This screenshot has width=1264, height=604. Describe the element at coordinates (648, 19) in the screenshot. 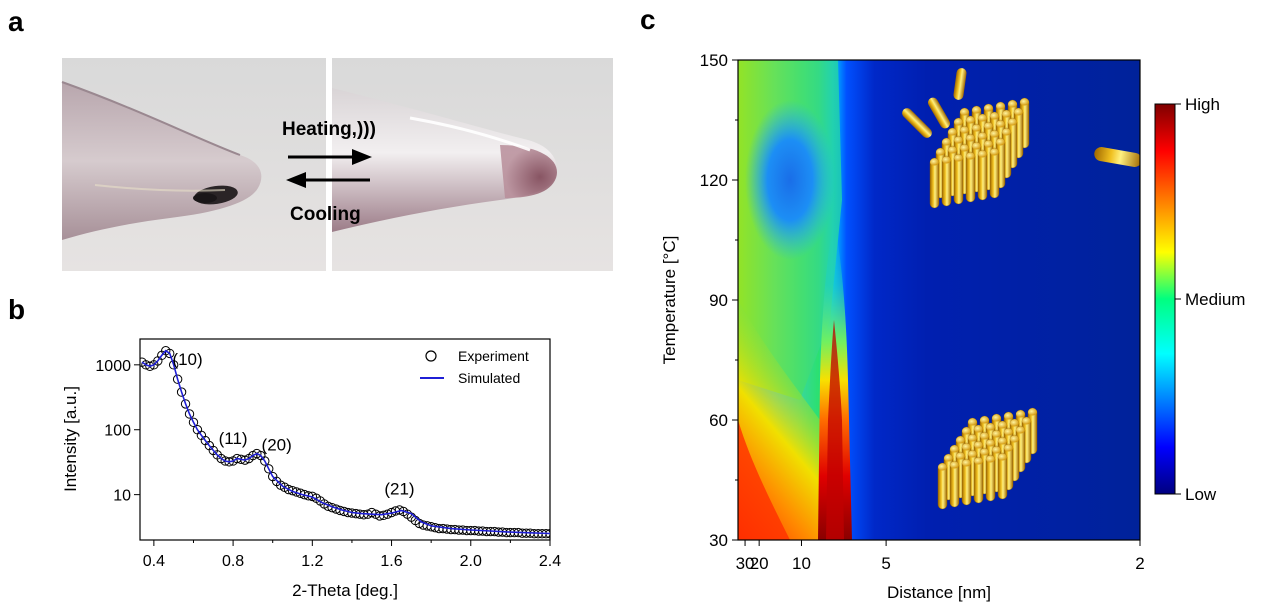

I see `panel-label-c: c` at that location.